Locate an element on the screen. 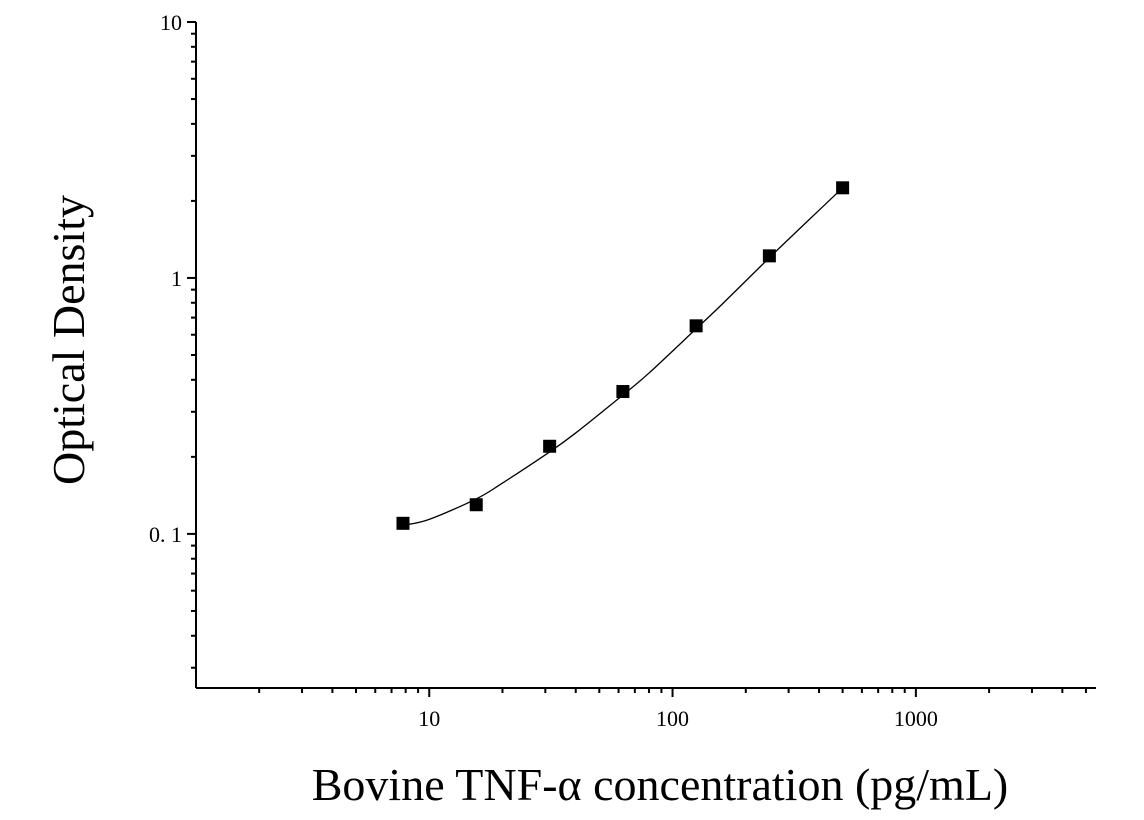 This screenshot has height=820, width=1144. y-axis-title: Optical Density is located at coordinates (68, 340).